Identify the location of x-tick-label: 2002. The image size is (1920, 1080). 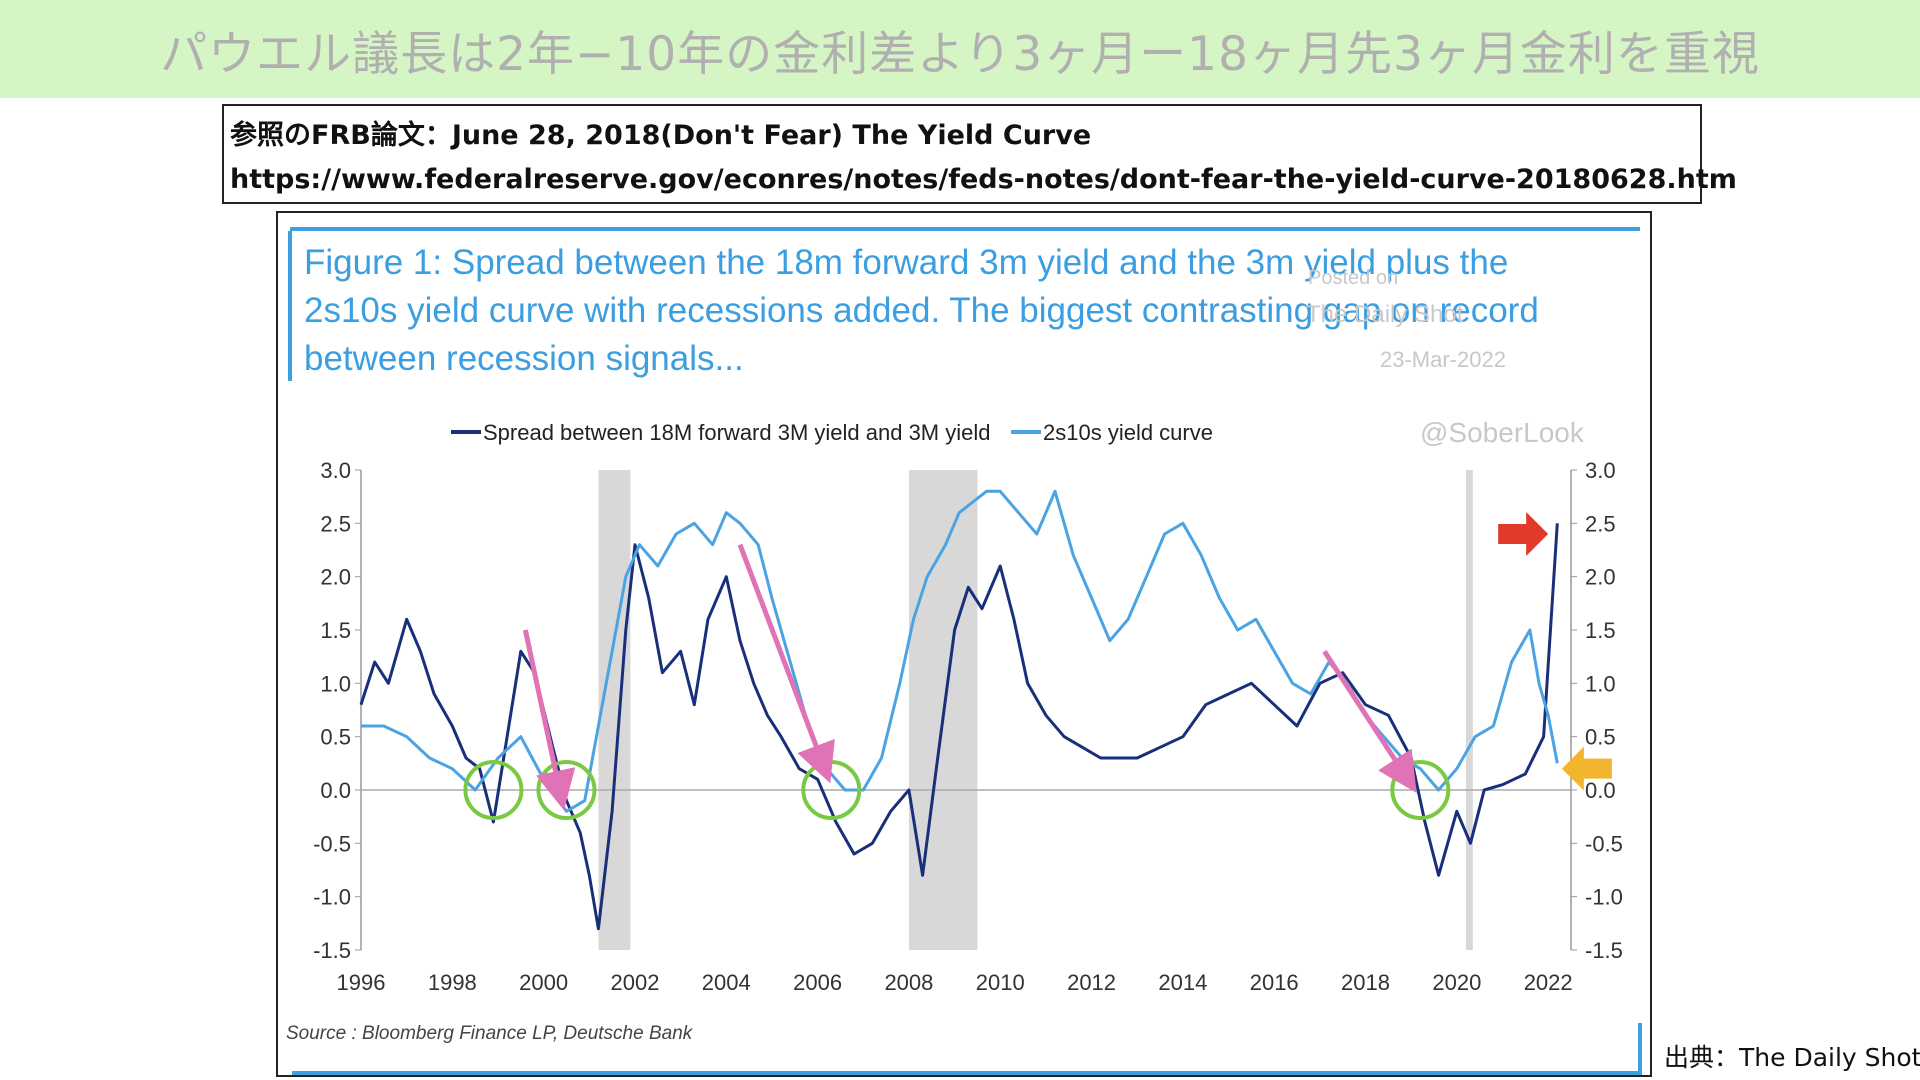
(634, 982).